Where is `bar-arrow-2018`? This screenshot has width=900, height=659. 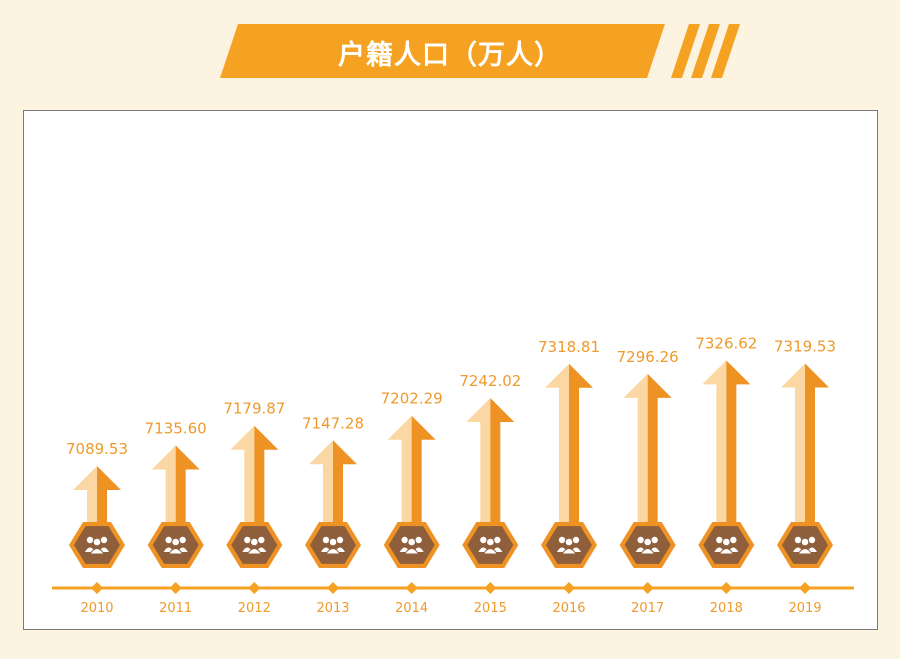
bar-arrow-2018 is located at coordinates (726, 464).